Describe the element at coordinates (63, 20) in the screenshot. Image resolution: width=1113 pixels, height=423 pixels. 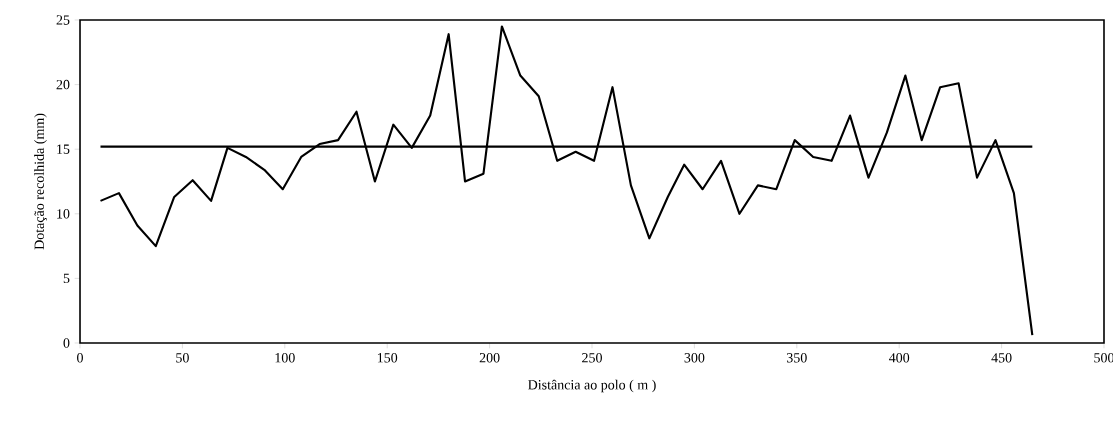
I see `y-tick-label: 25` at that location.